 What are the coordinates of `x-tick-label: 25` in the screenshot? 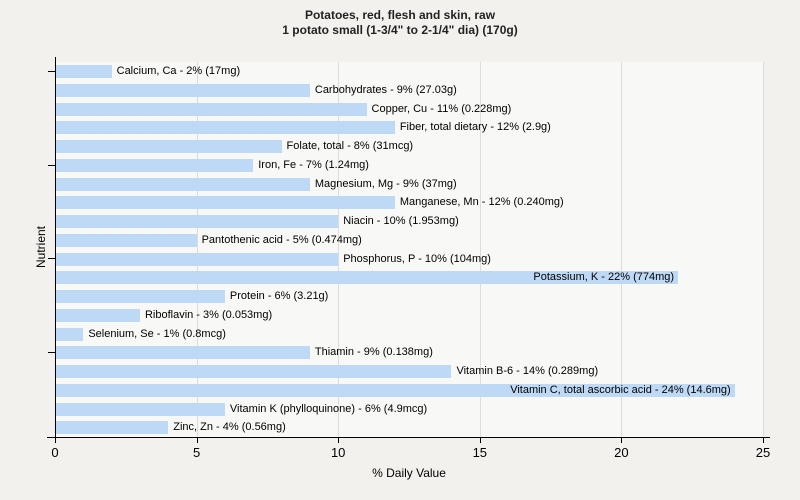 It's located at (763, 452).